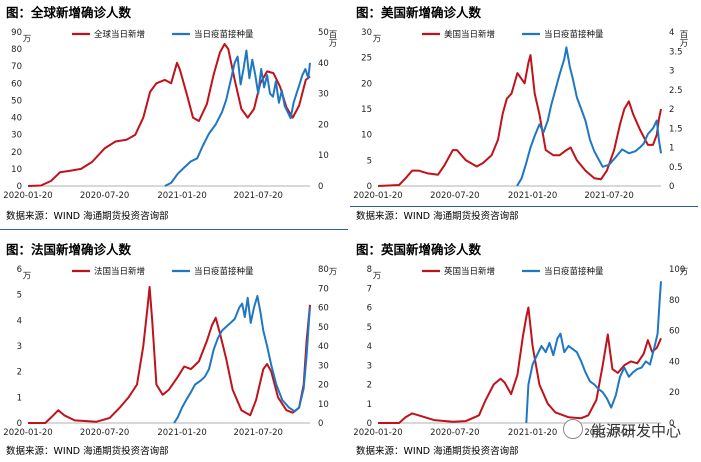 The image size is (701, 462). I want to click on legend-label: 英国当日新增, so click(469, 271).